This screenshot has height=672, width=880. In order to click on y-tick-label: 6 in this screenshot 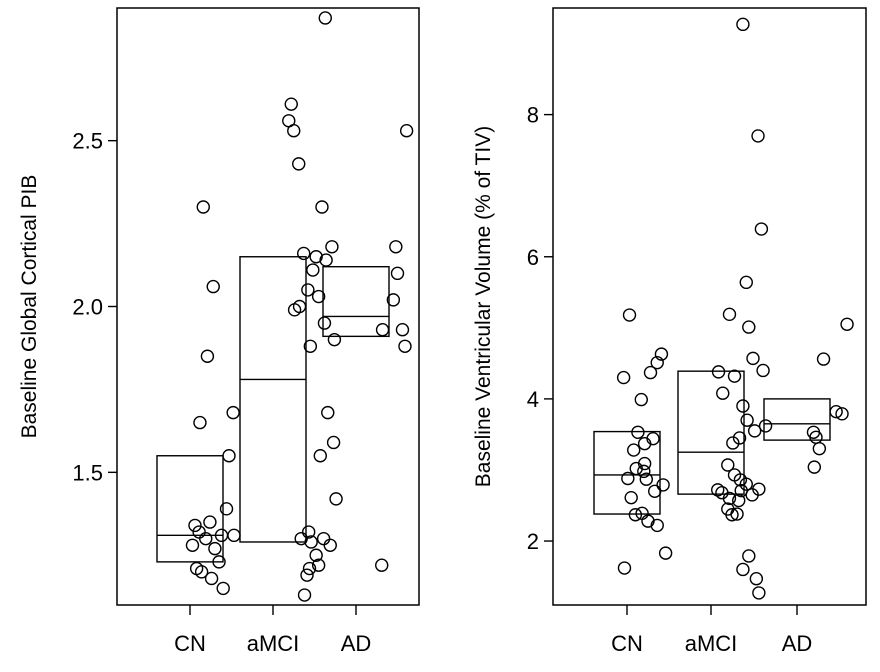, I will do `click(533, 257)`.